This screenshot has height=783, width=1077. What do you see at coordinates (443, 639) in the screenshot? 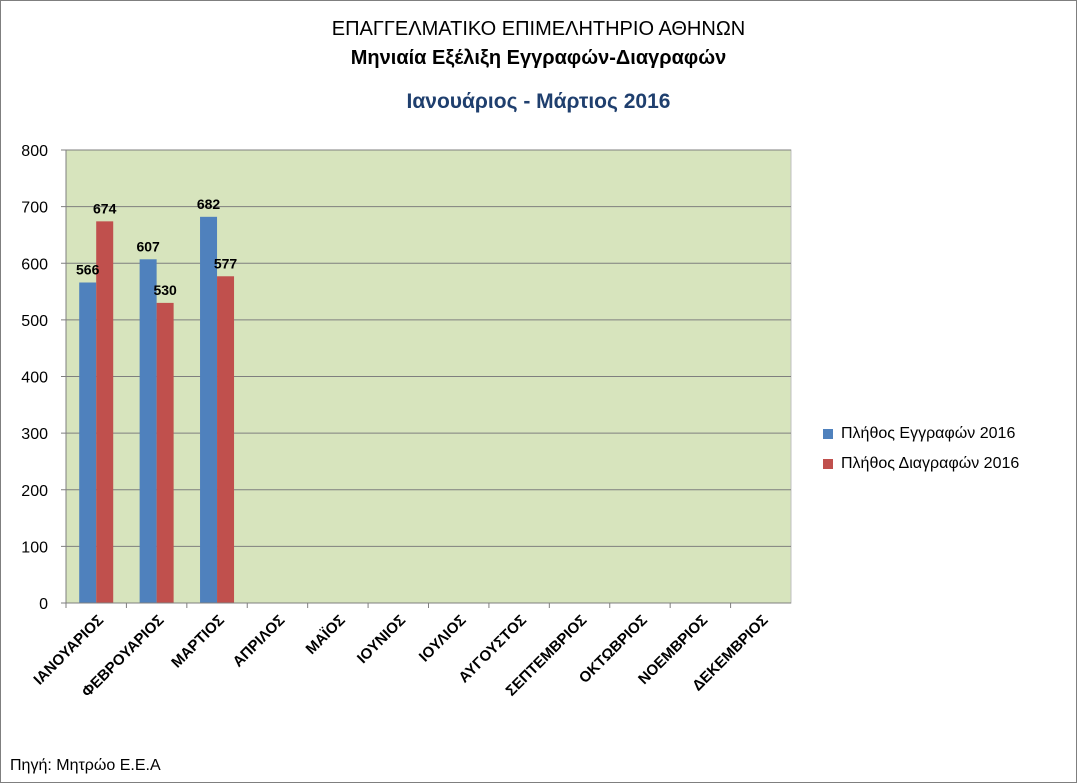
I see `x-tick-label: ΙΟΥΛΙΟΣ` at bounding box center [443, 639].